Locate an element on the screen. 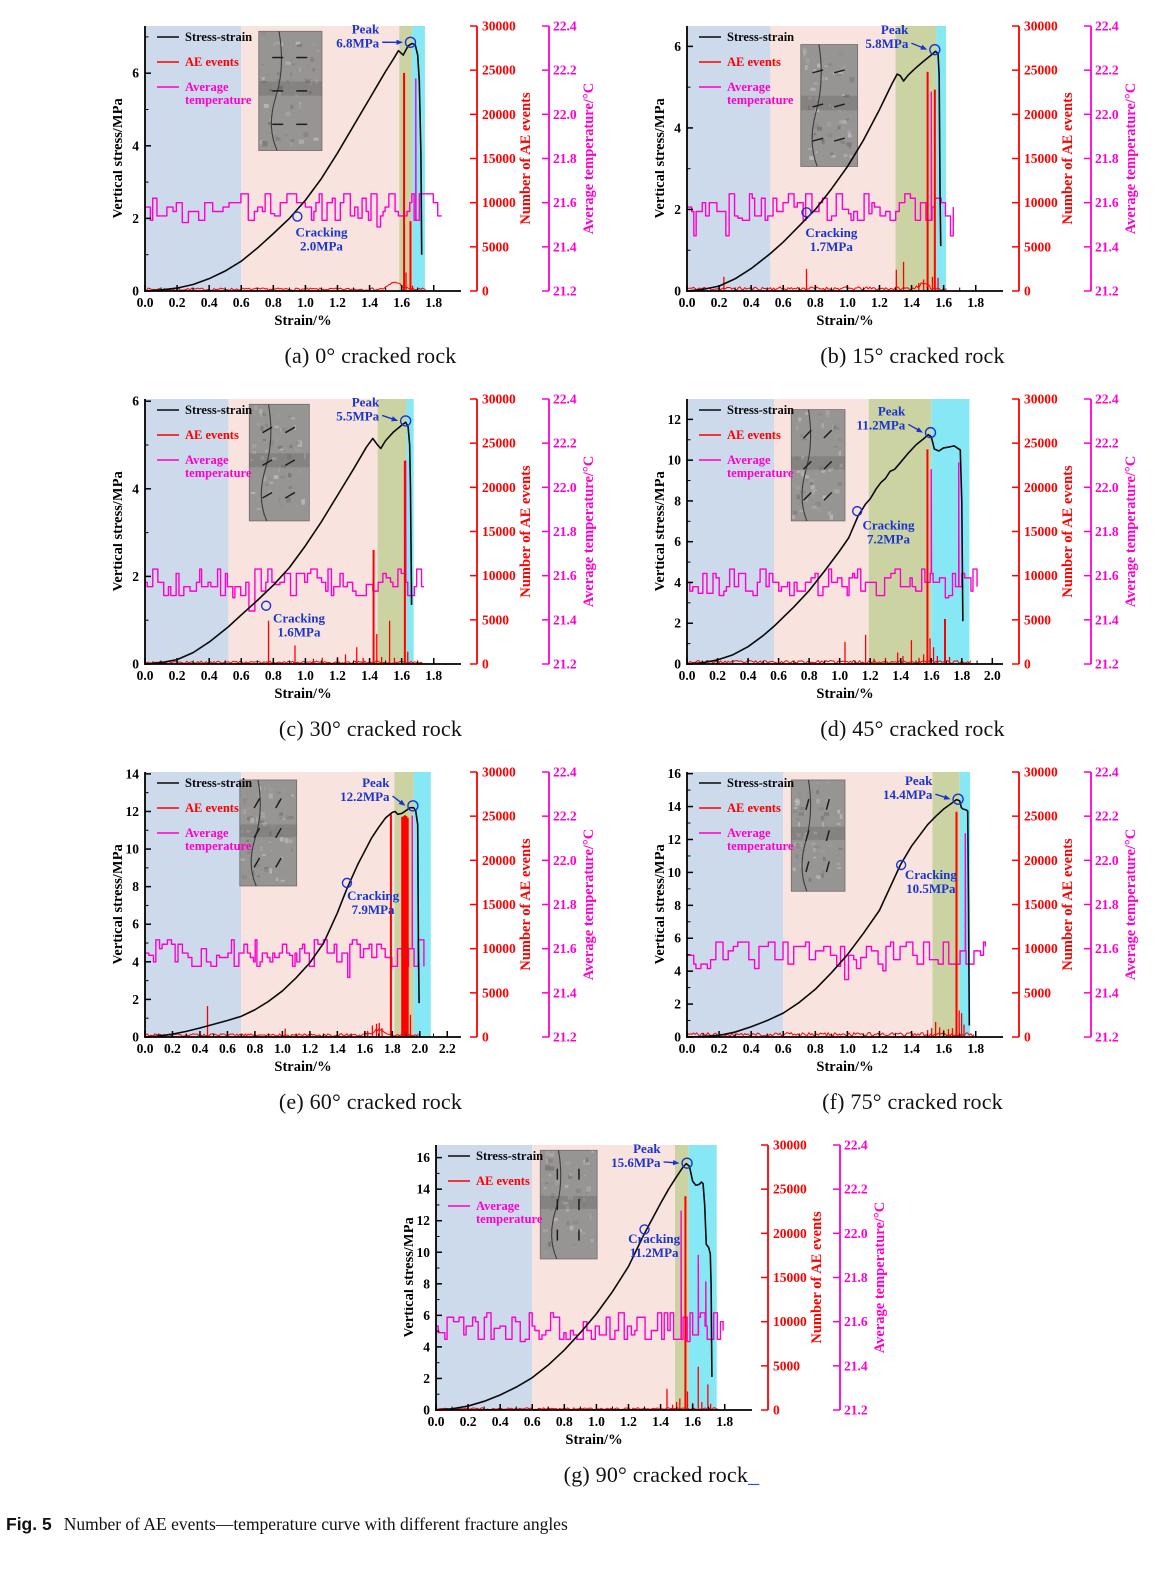 The height and width of the screenshot is (1588, 1170). svg-text: 20000 is located at coordinates (1041, 487).